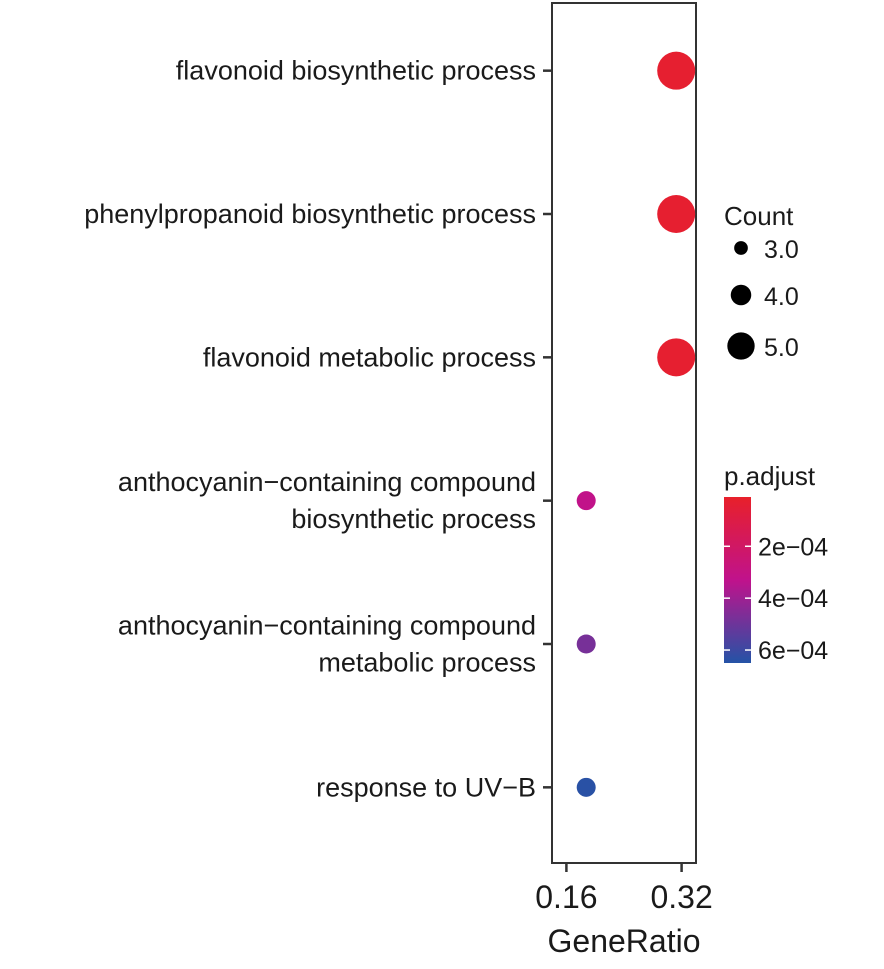  What do you see at coordinates (624, 941) in the screenshot?
I see `x-axis-title: GeneRatio` at bounding box center [624, 941].